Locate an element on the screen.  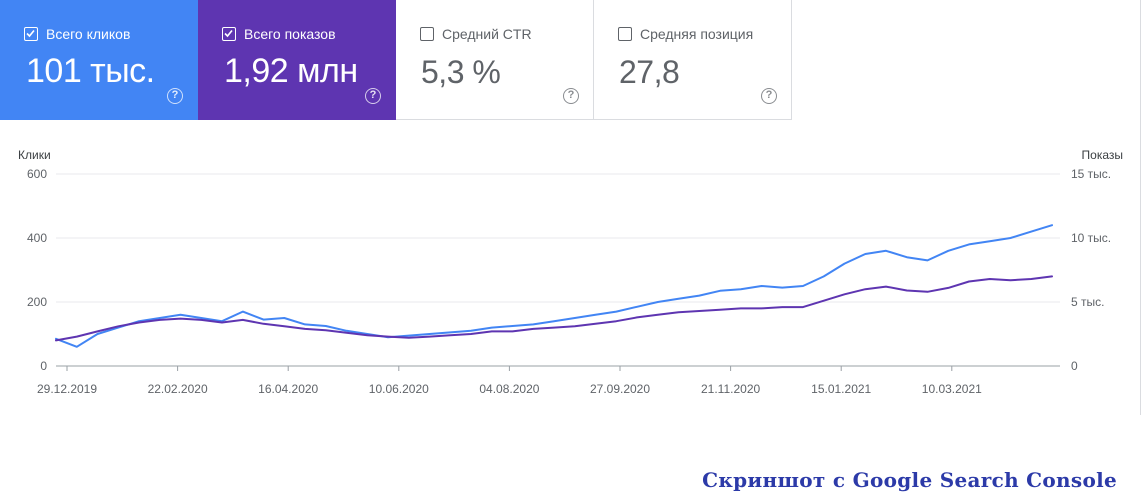
metric-value: 101 тыс. is located at coordinates (90, 71).